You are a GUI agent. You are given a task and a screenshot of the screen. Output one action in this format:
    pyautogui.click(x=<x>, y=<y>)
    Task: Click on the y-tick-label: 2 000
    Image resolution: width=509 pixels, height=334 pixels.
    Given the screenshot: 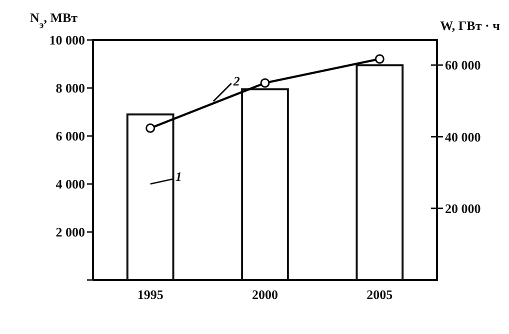 What is the action you would take?
    pyautogui.click(x=70, y=232)
    